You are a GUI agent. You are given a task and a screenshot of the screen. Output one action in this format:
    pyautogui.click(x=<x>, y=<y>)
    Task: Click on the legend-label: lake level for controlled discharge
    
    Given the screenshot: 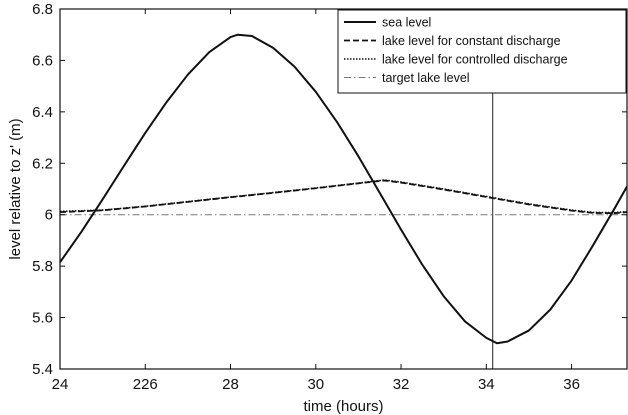 What is the action you would take?
    pyautogui.click(x=475, y=60)
    